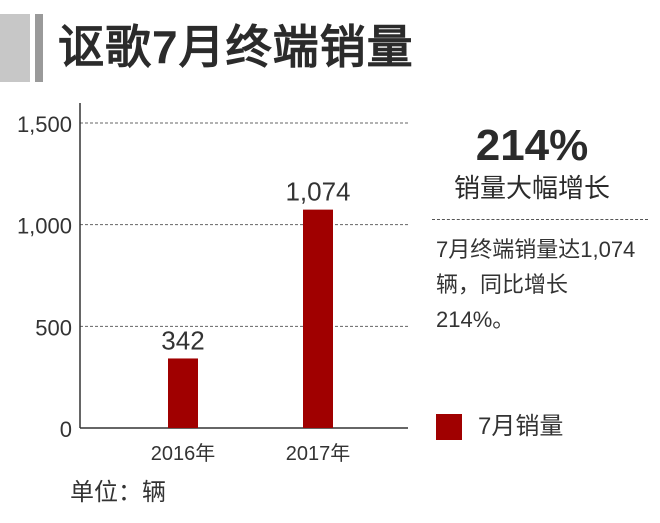 Image resolution: width=660 pixels, height=523 pixels. What do you see at coordinates (66, 429) in the screenshot?
I see `y-tick-label: 0` at bounding box center [66, 429].